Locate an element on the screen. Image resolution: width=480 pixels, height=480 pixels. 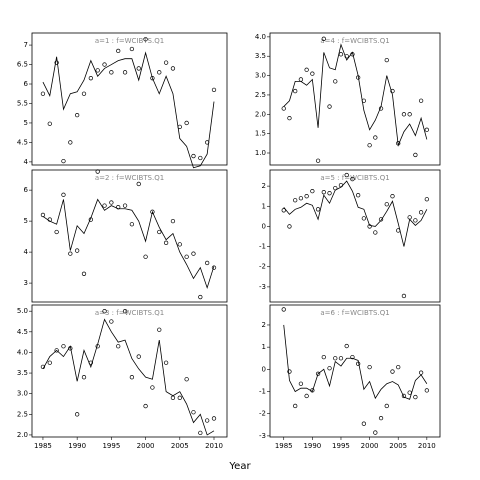
y-tick-label: 2 is located at coordinates (264, 325).